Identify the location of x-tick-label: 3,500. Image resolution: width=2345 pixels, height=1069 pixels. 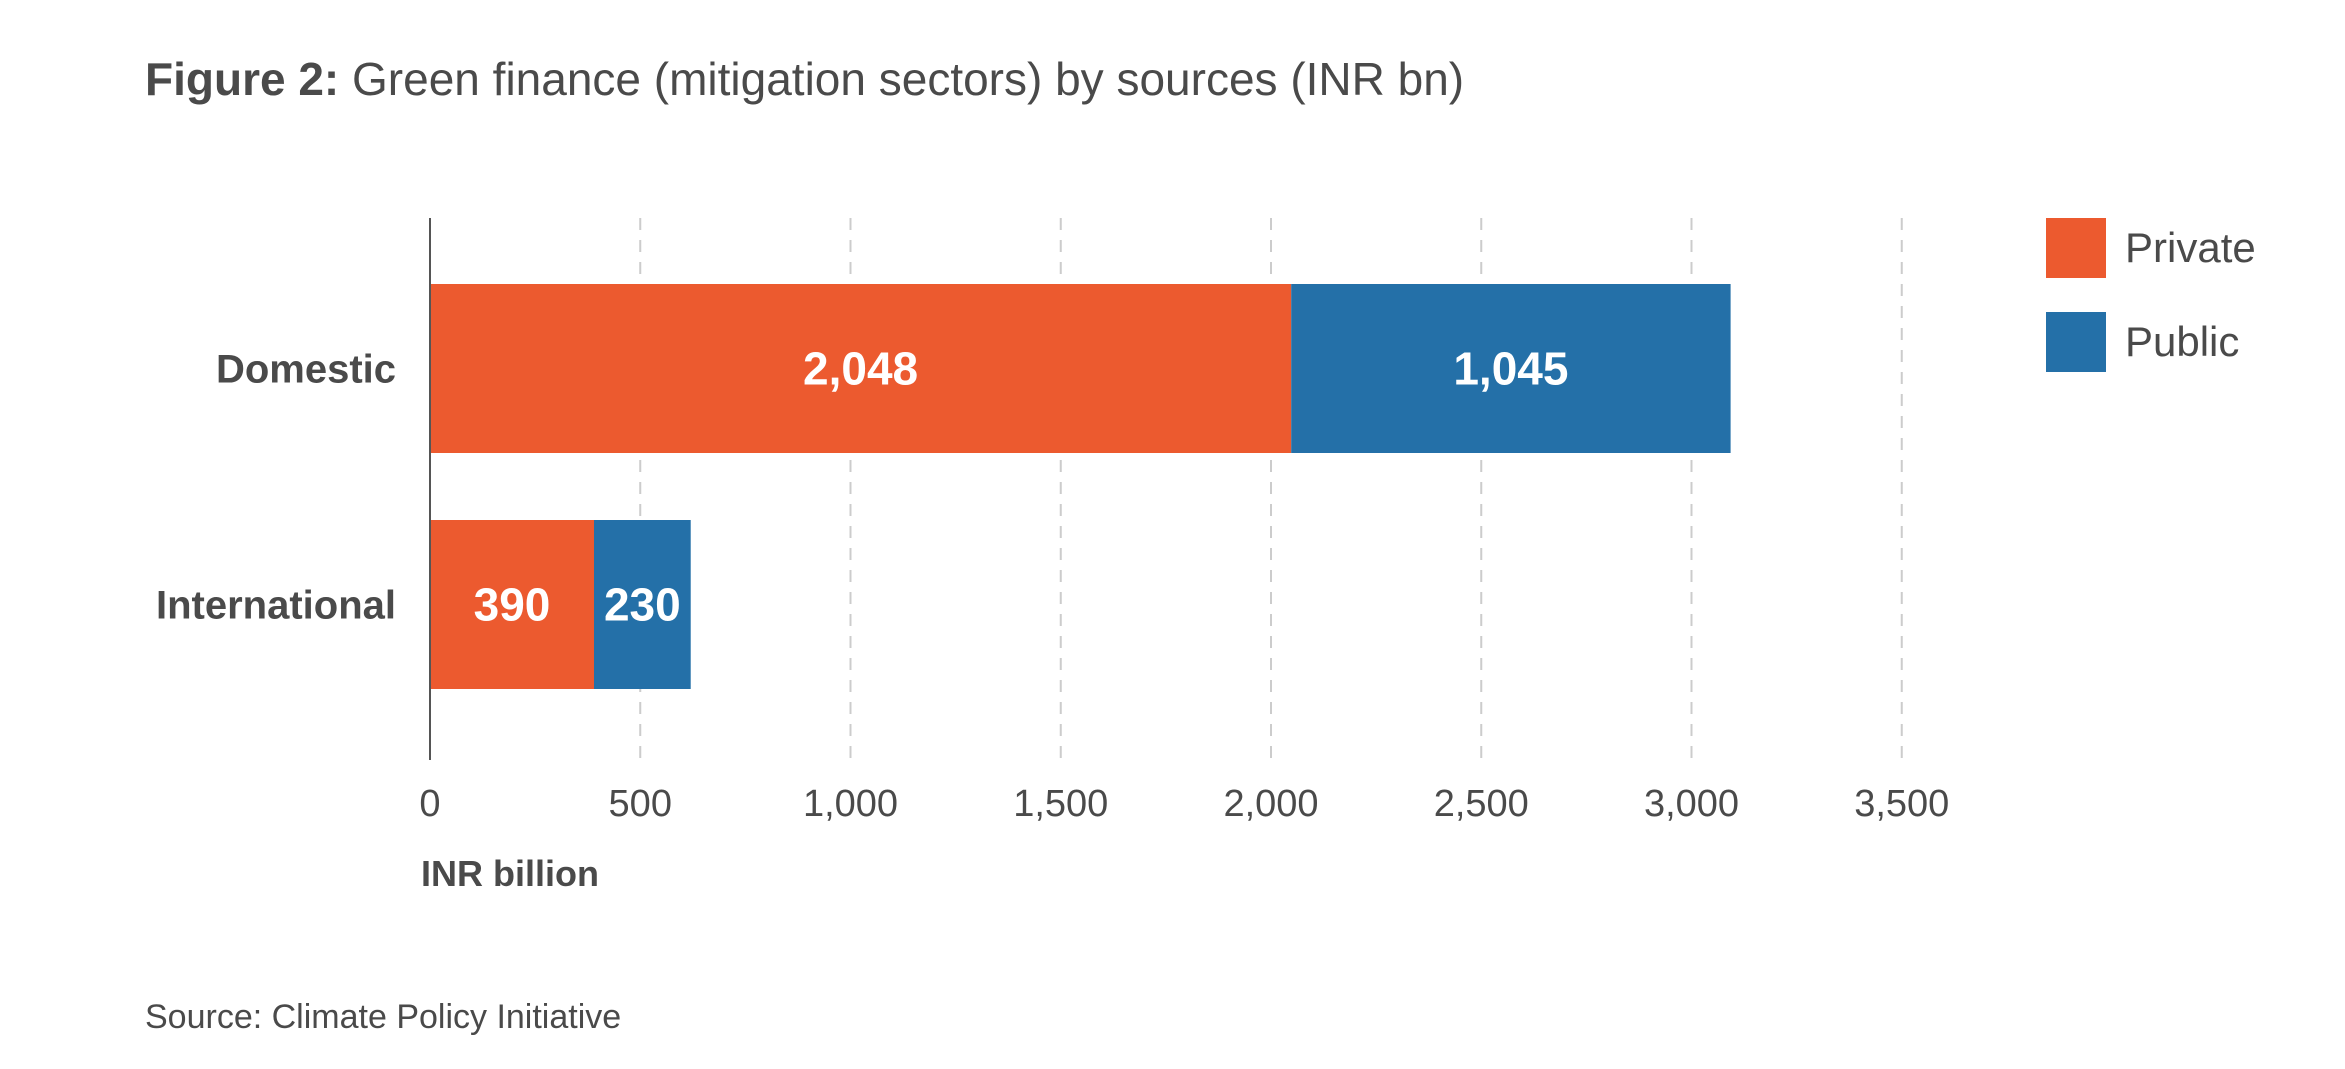
(1901, 804).